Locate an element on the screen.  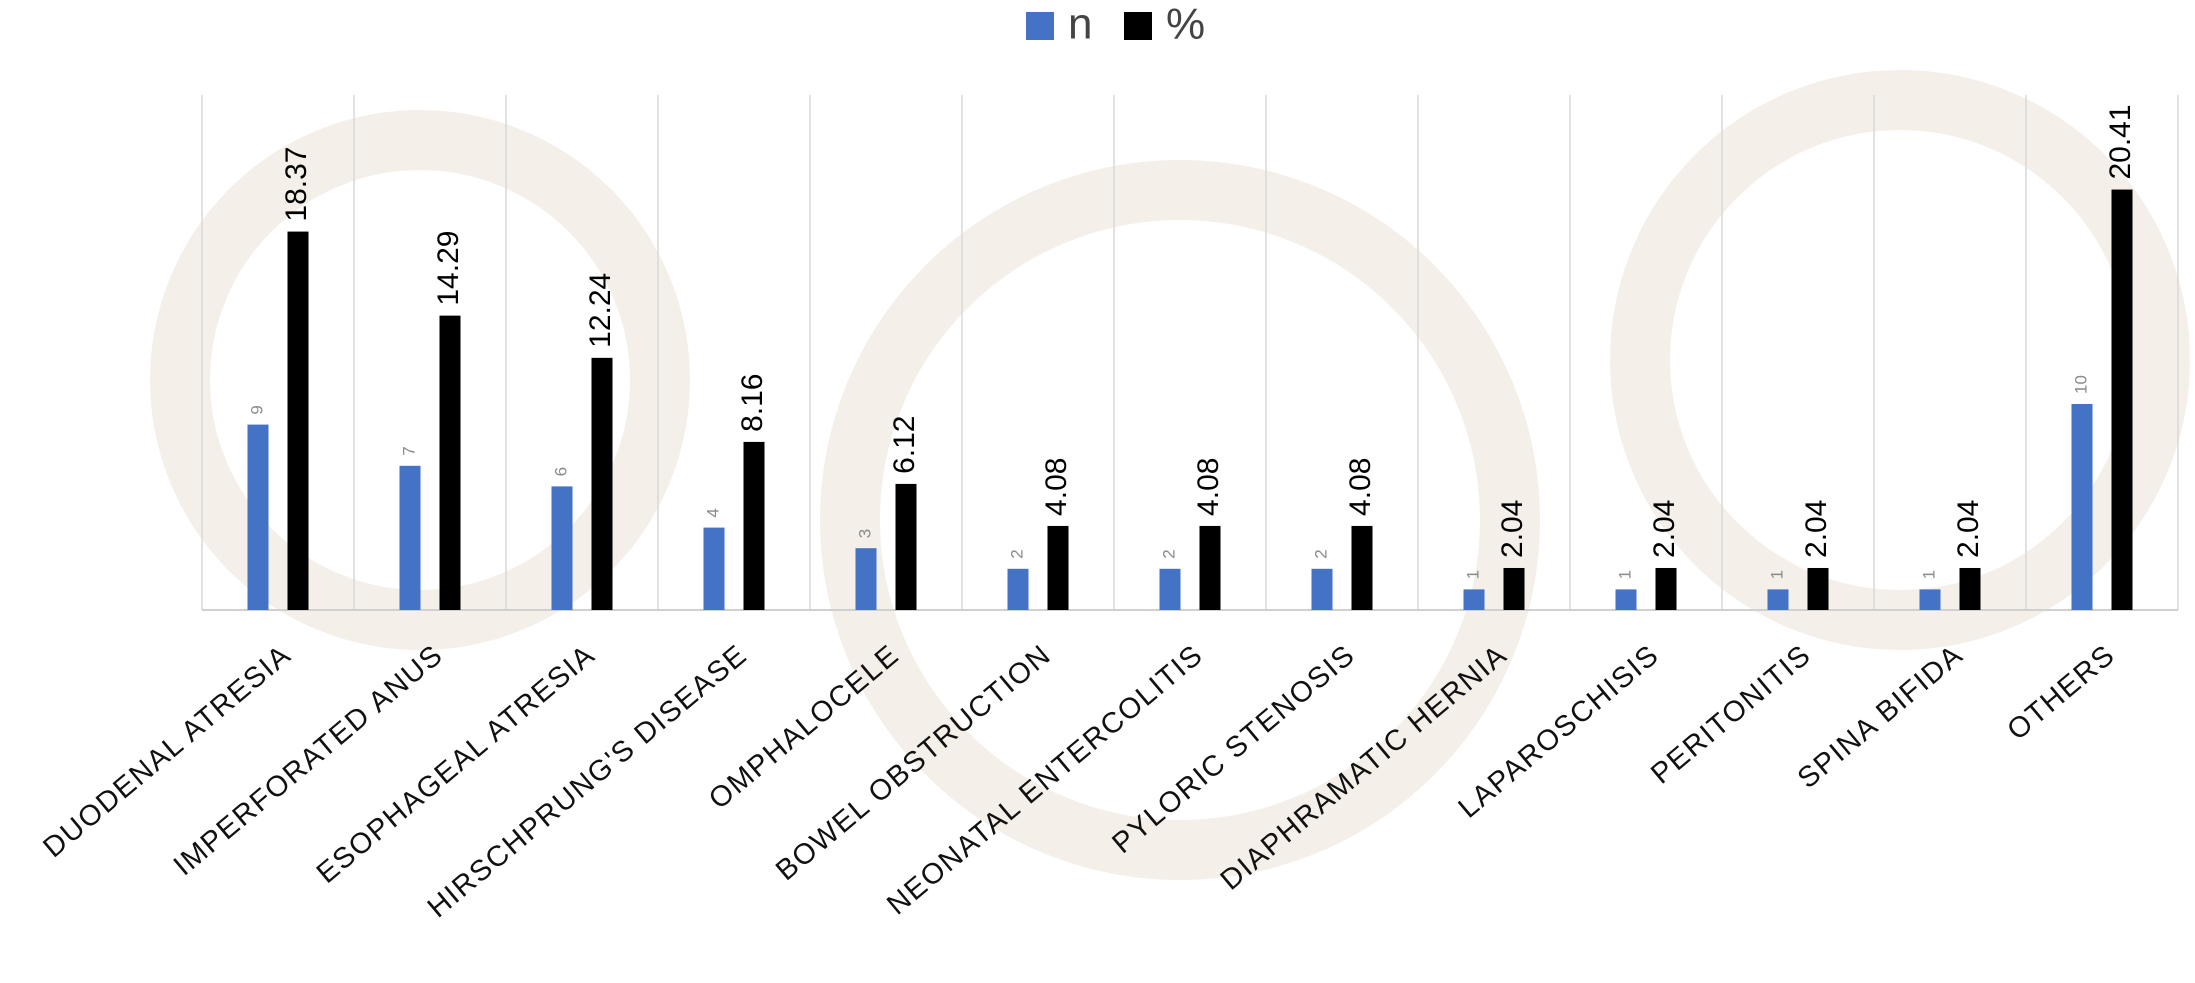
x-tick-label: DUODENAL ATRESIA is located at coordinates (167, 751).